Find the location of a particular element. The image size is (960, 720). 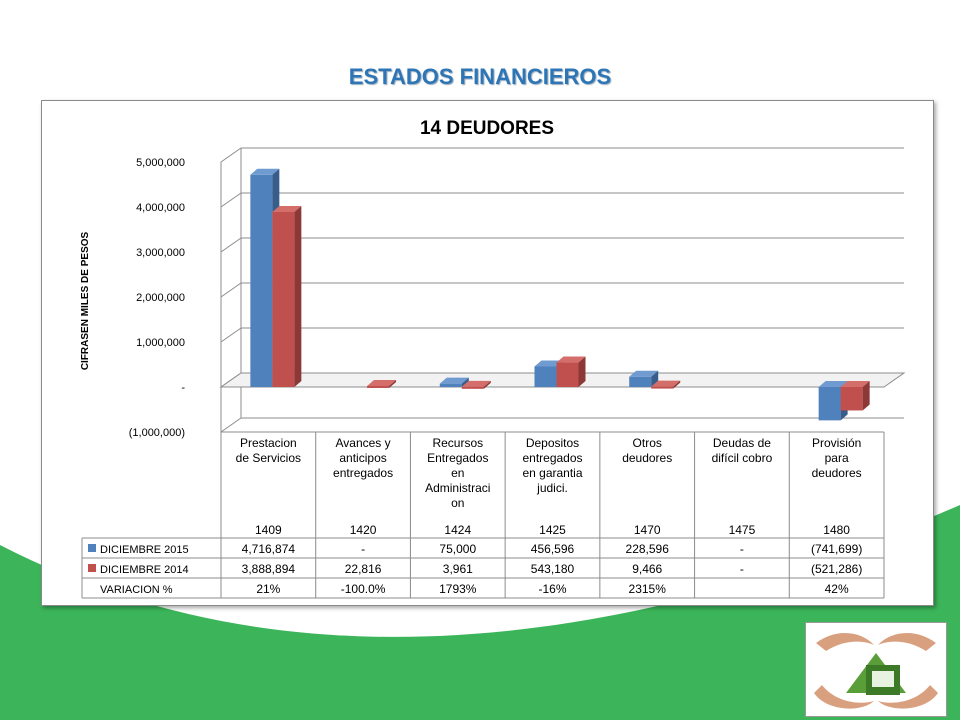

category-label: para is located at coordinates (837, 458).